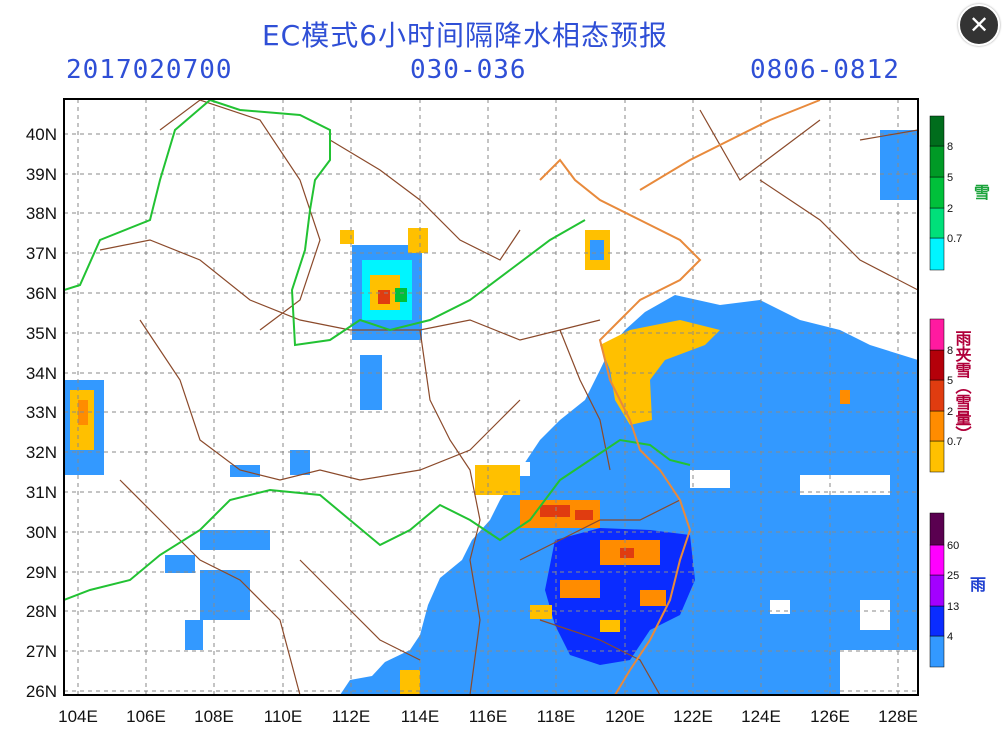  What do you see at coordinates (953, 546) in the screenshot?
I see `legend-tick: 60` at bounding box center [953, 546].